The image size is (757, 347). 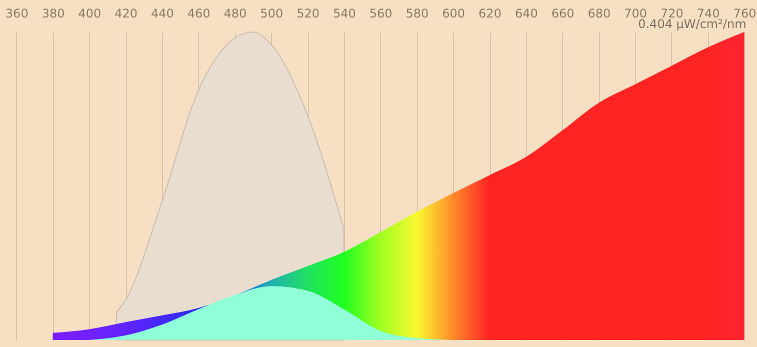 I want to click on x-tick-label: 440, so click(x=162, y=13).